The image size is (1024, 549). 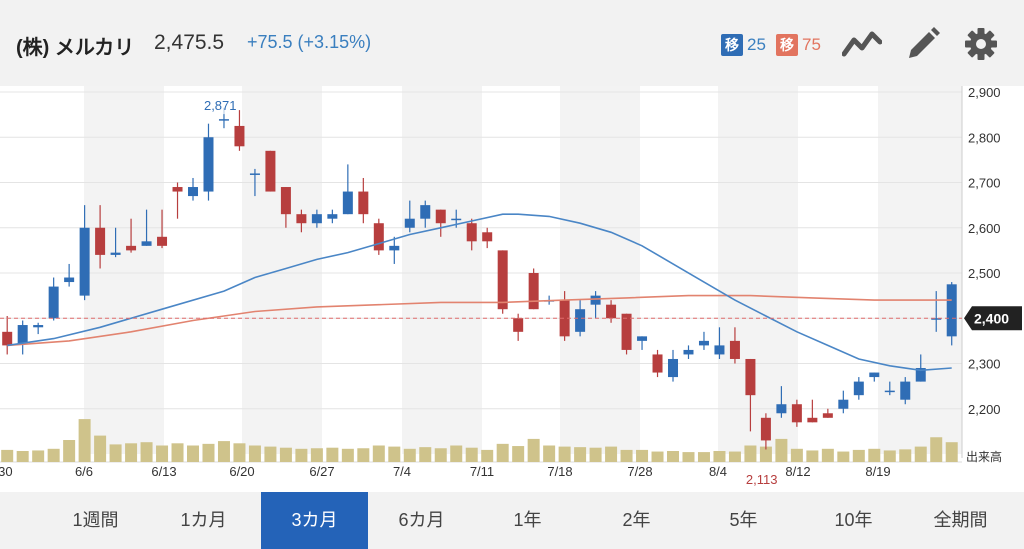 What do you see at coordinates (314, 520) in the screenshot?
I see `period-tab-2: 3カ月` at bounding box center [314, 520].